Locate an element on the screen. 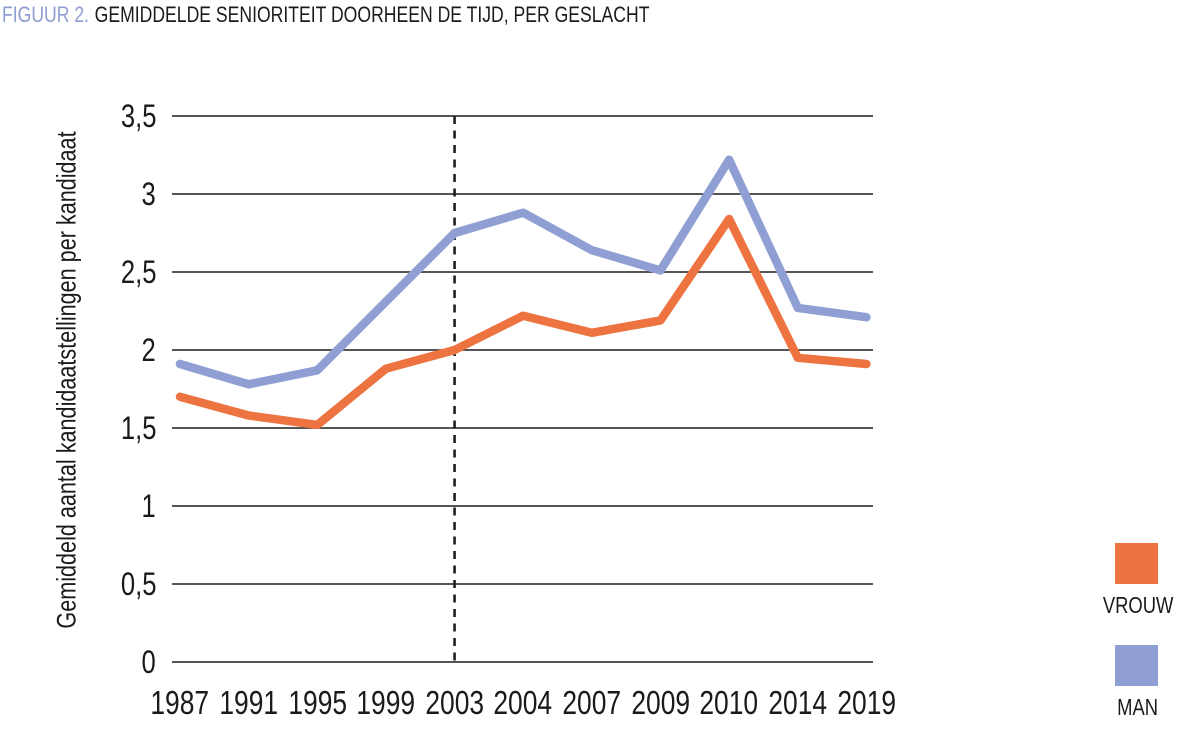  x-tick-label: 2010 is located at coordinates (729, 702).